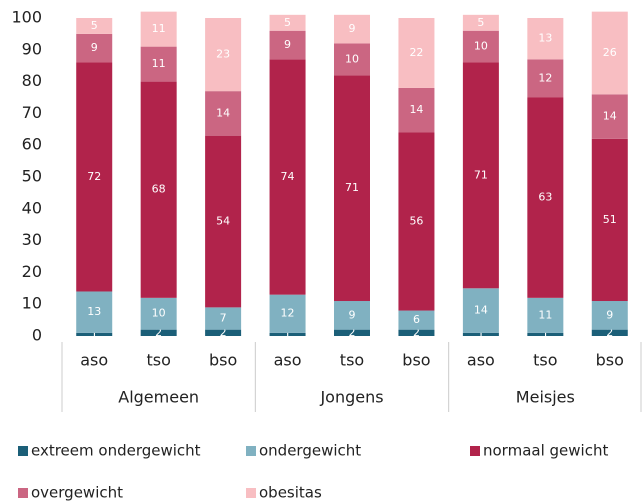  What do you see at coordinates (26, 17) in the screenshot?
I see `y-tick-label: 100` at bounding box center [26, 17].